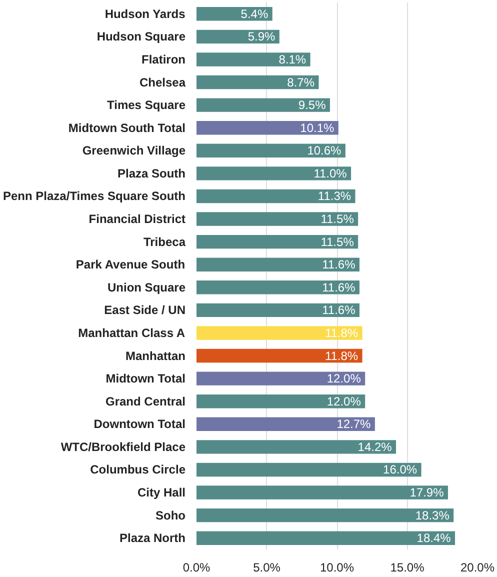 Image resolution: width=497 pixels, height=577 pixels. Describe the element at coordinates (146, 287) in the screenshot. I see `y-tick-label: Union Square` at that location.